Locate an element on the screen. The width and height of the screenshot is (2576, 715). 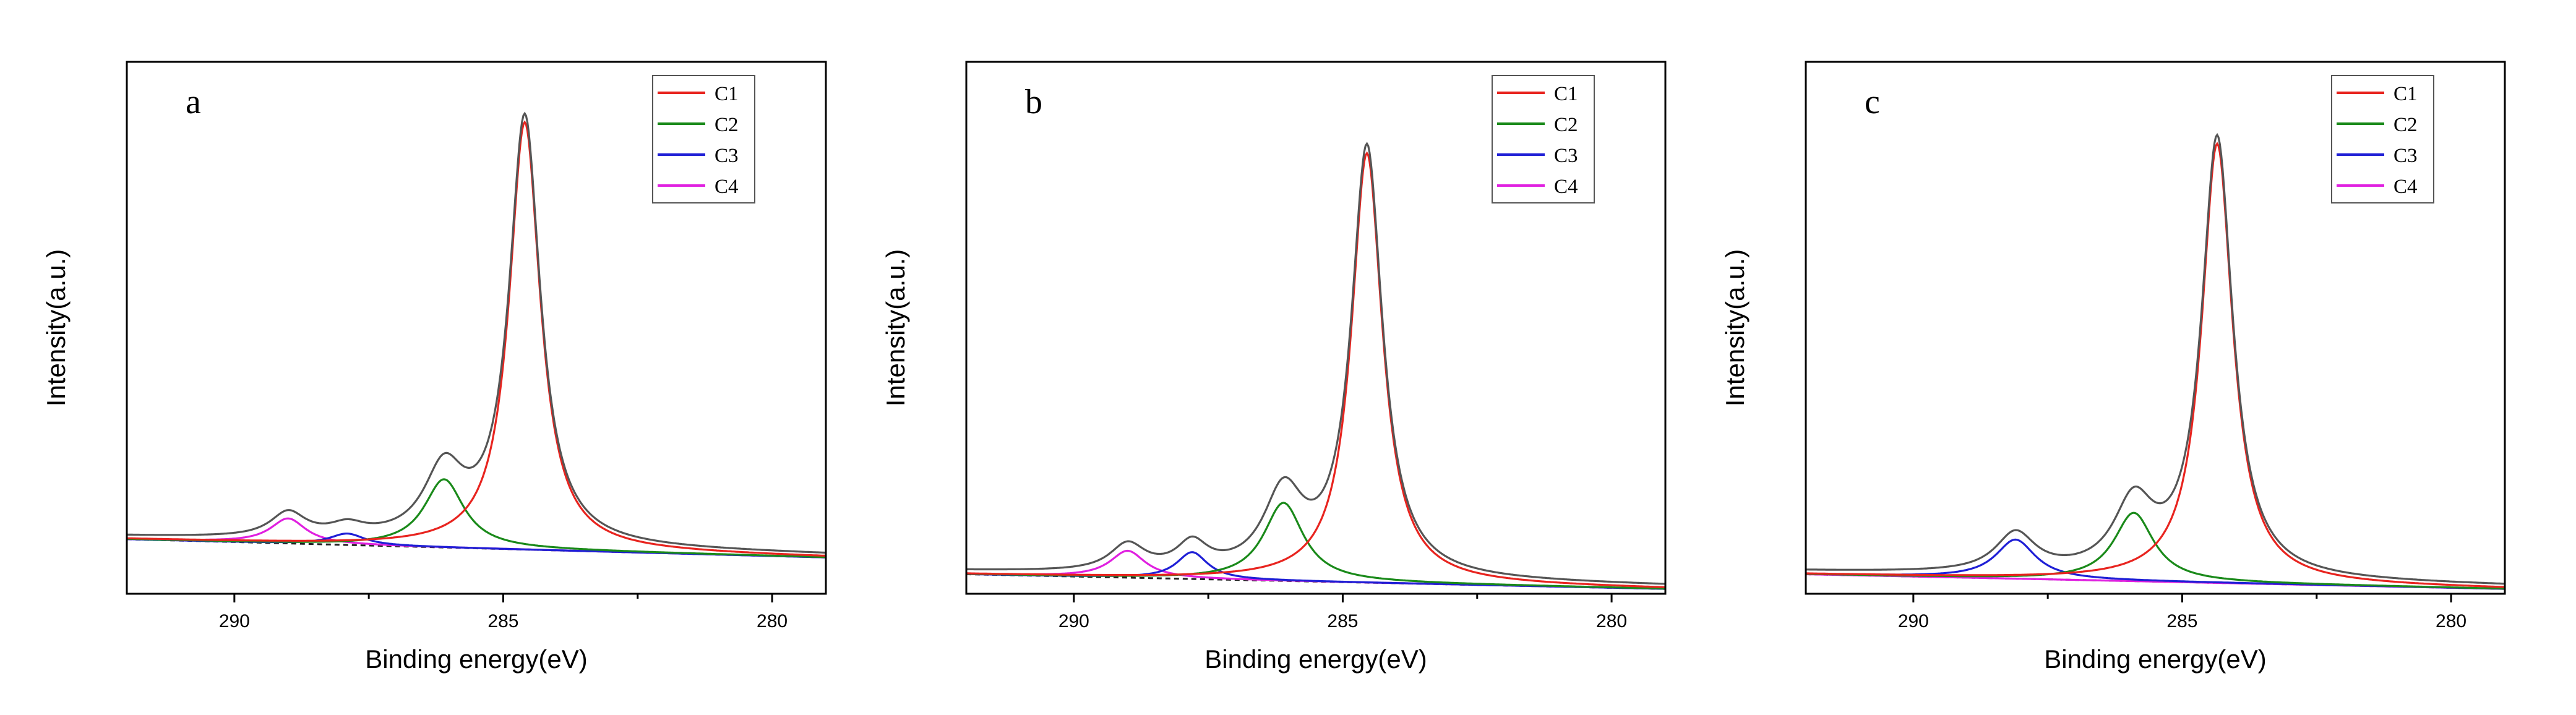
panel-label: c is located at coordinates (1873, 102).